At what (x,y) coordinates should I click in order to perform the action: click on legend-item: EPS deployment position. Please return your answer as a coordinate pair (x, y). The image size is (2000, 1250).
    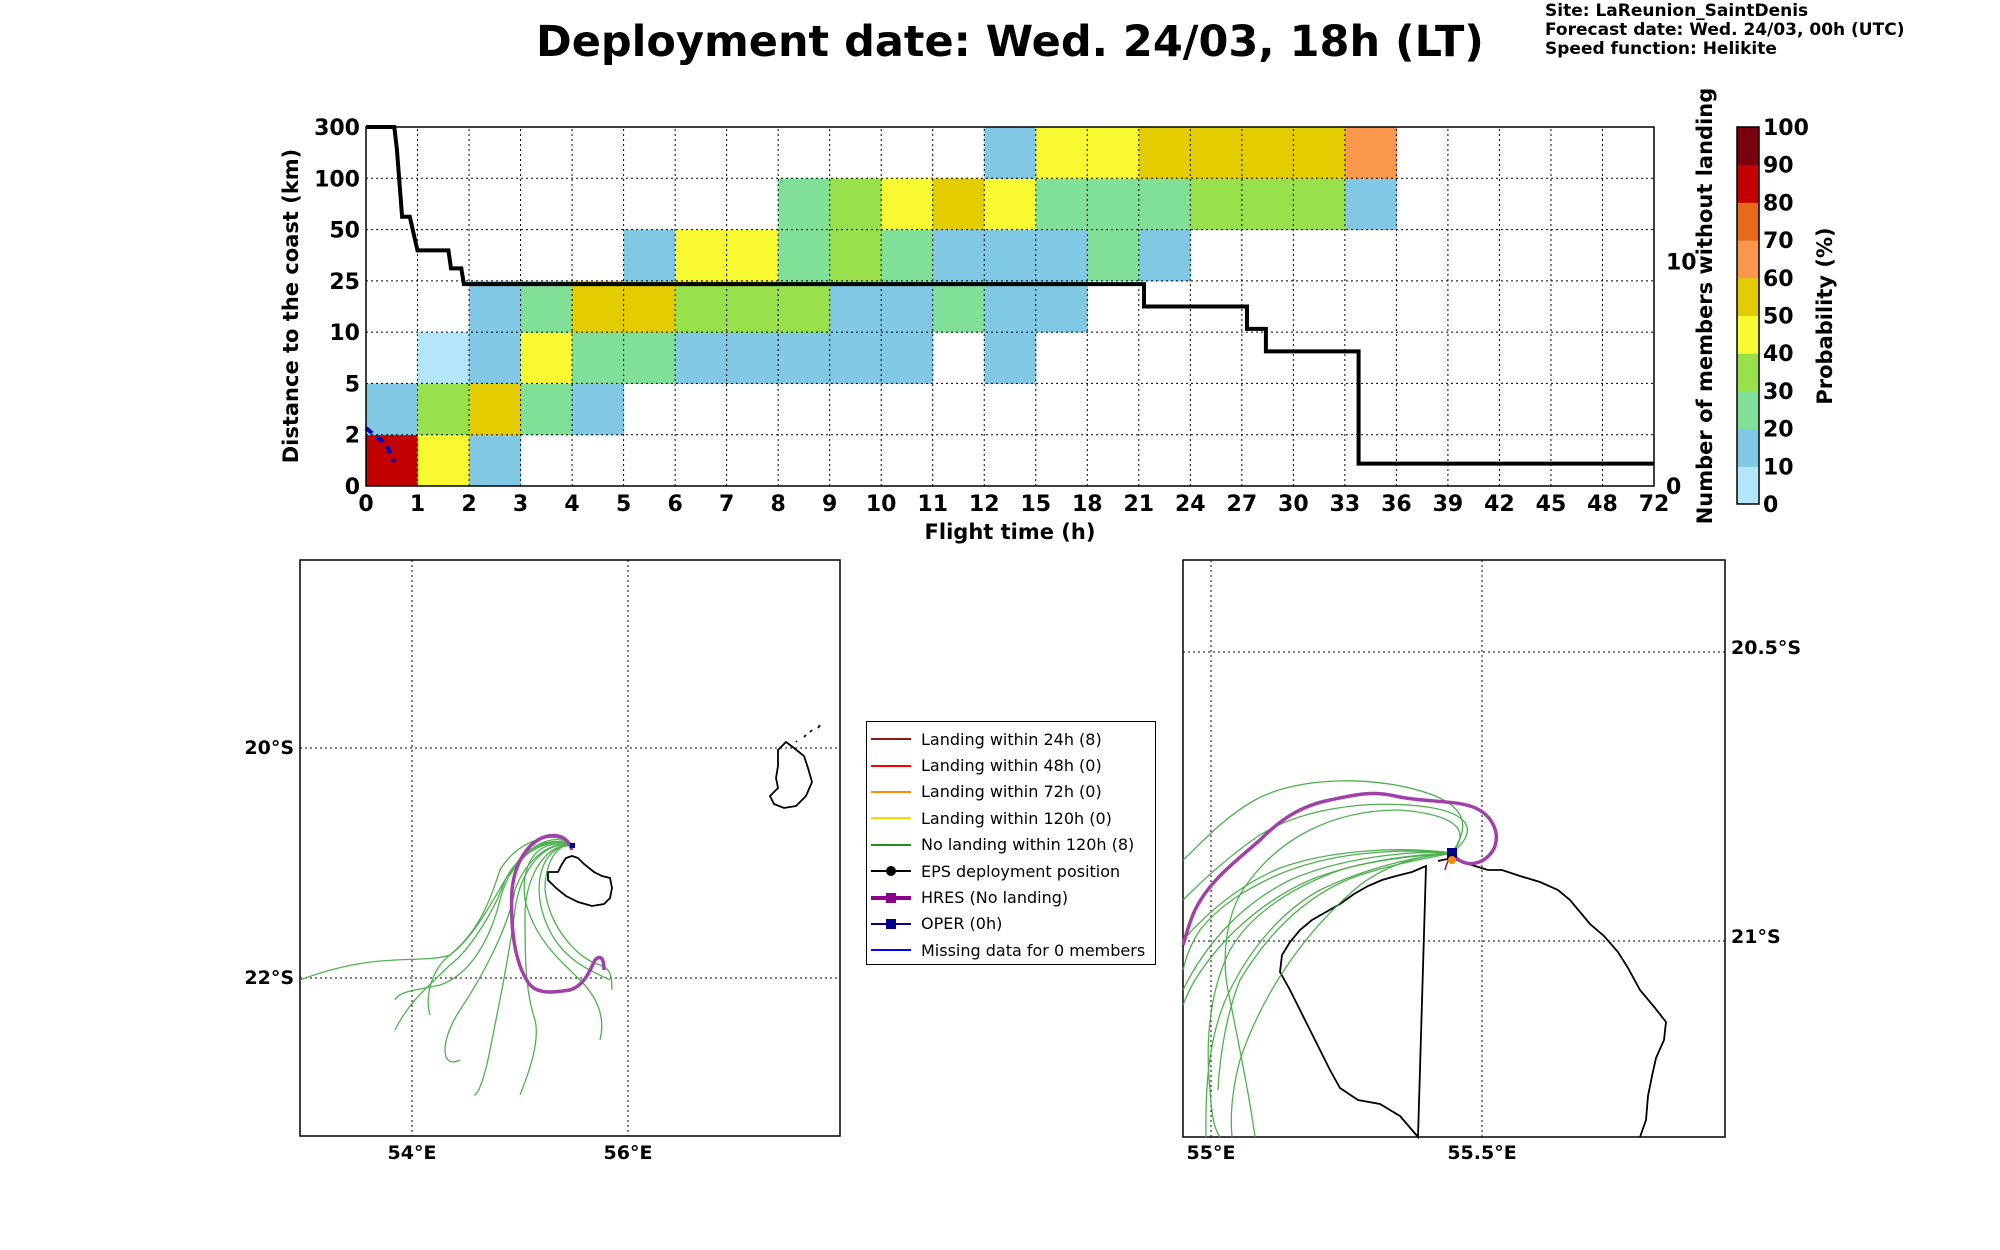
    Looking at the image, I should click on (1011, 871).